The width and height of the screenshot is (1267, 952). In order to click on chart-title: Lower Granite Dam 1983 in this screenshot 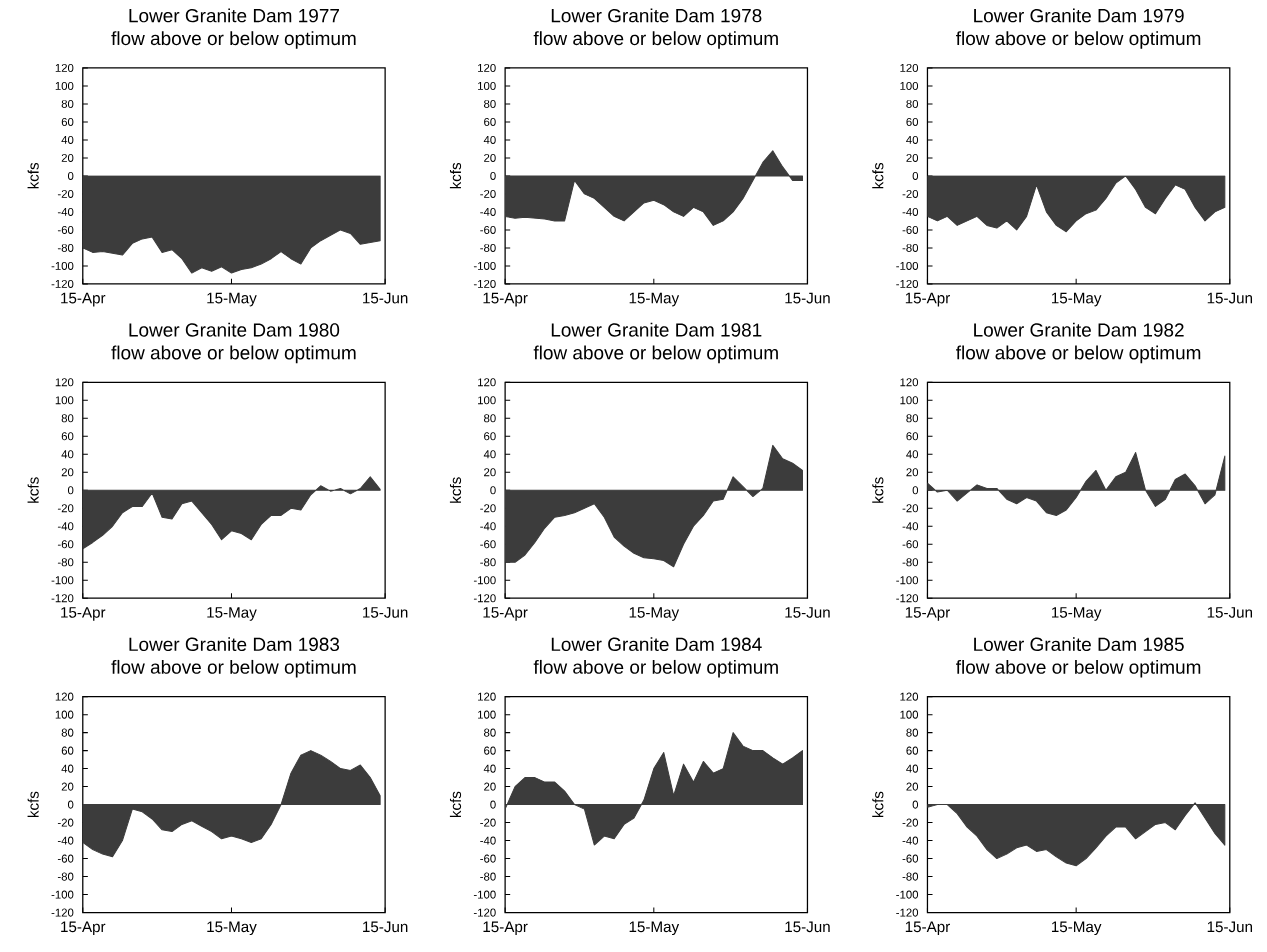, I will do `click(234, 644)`.